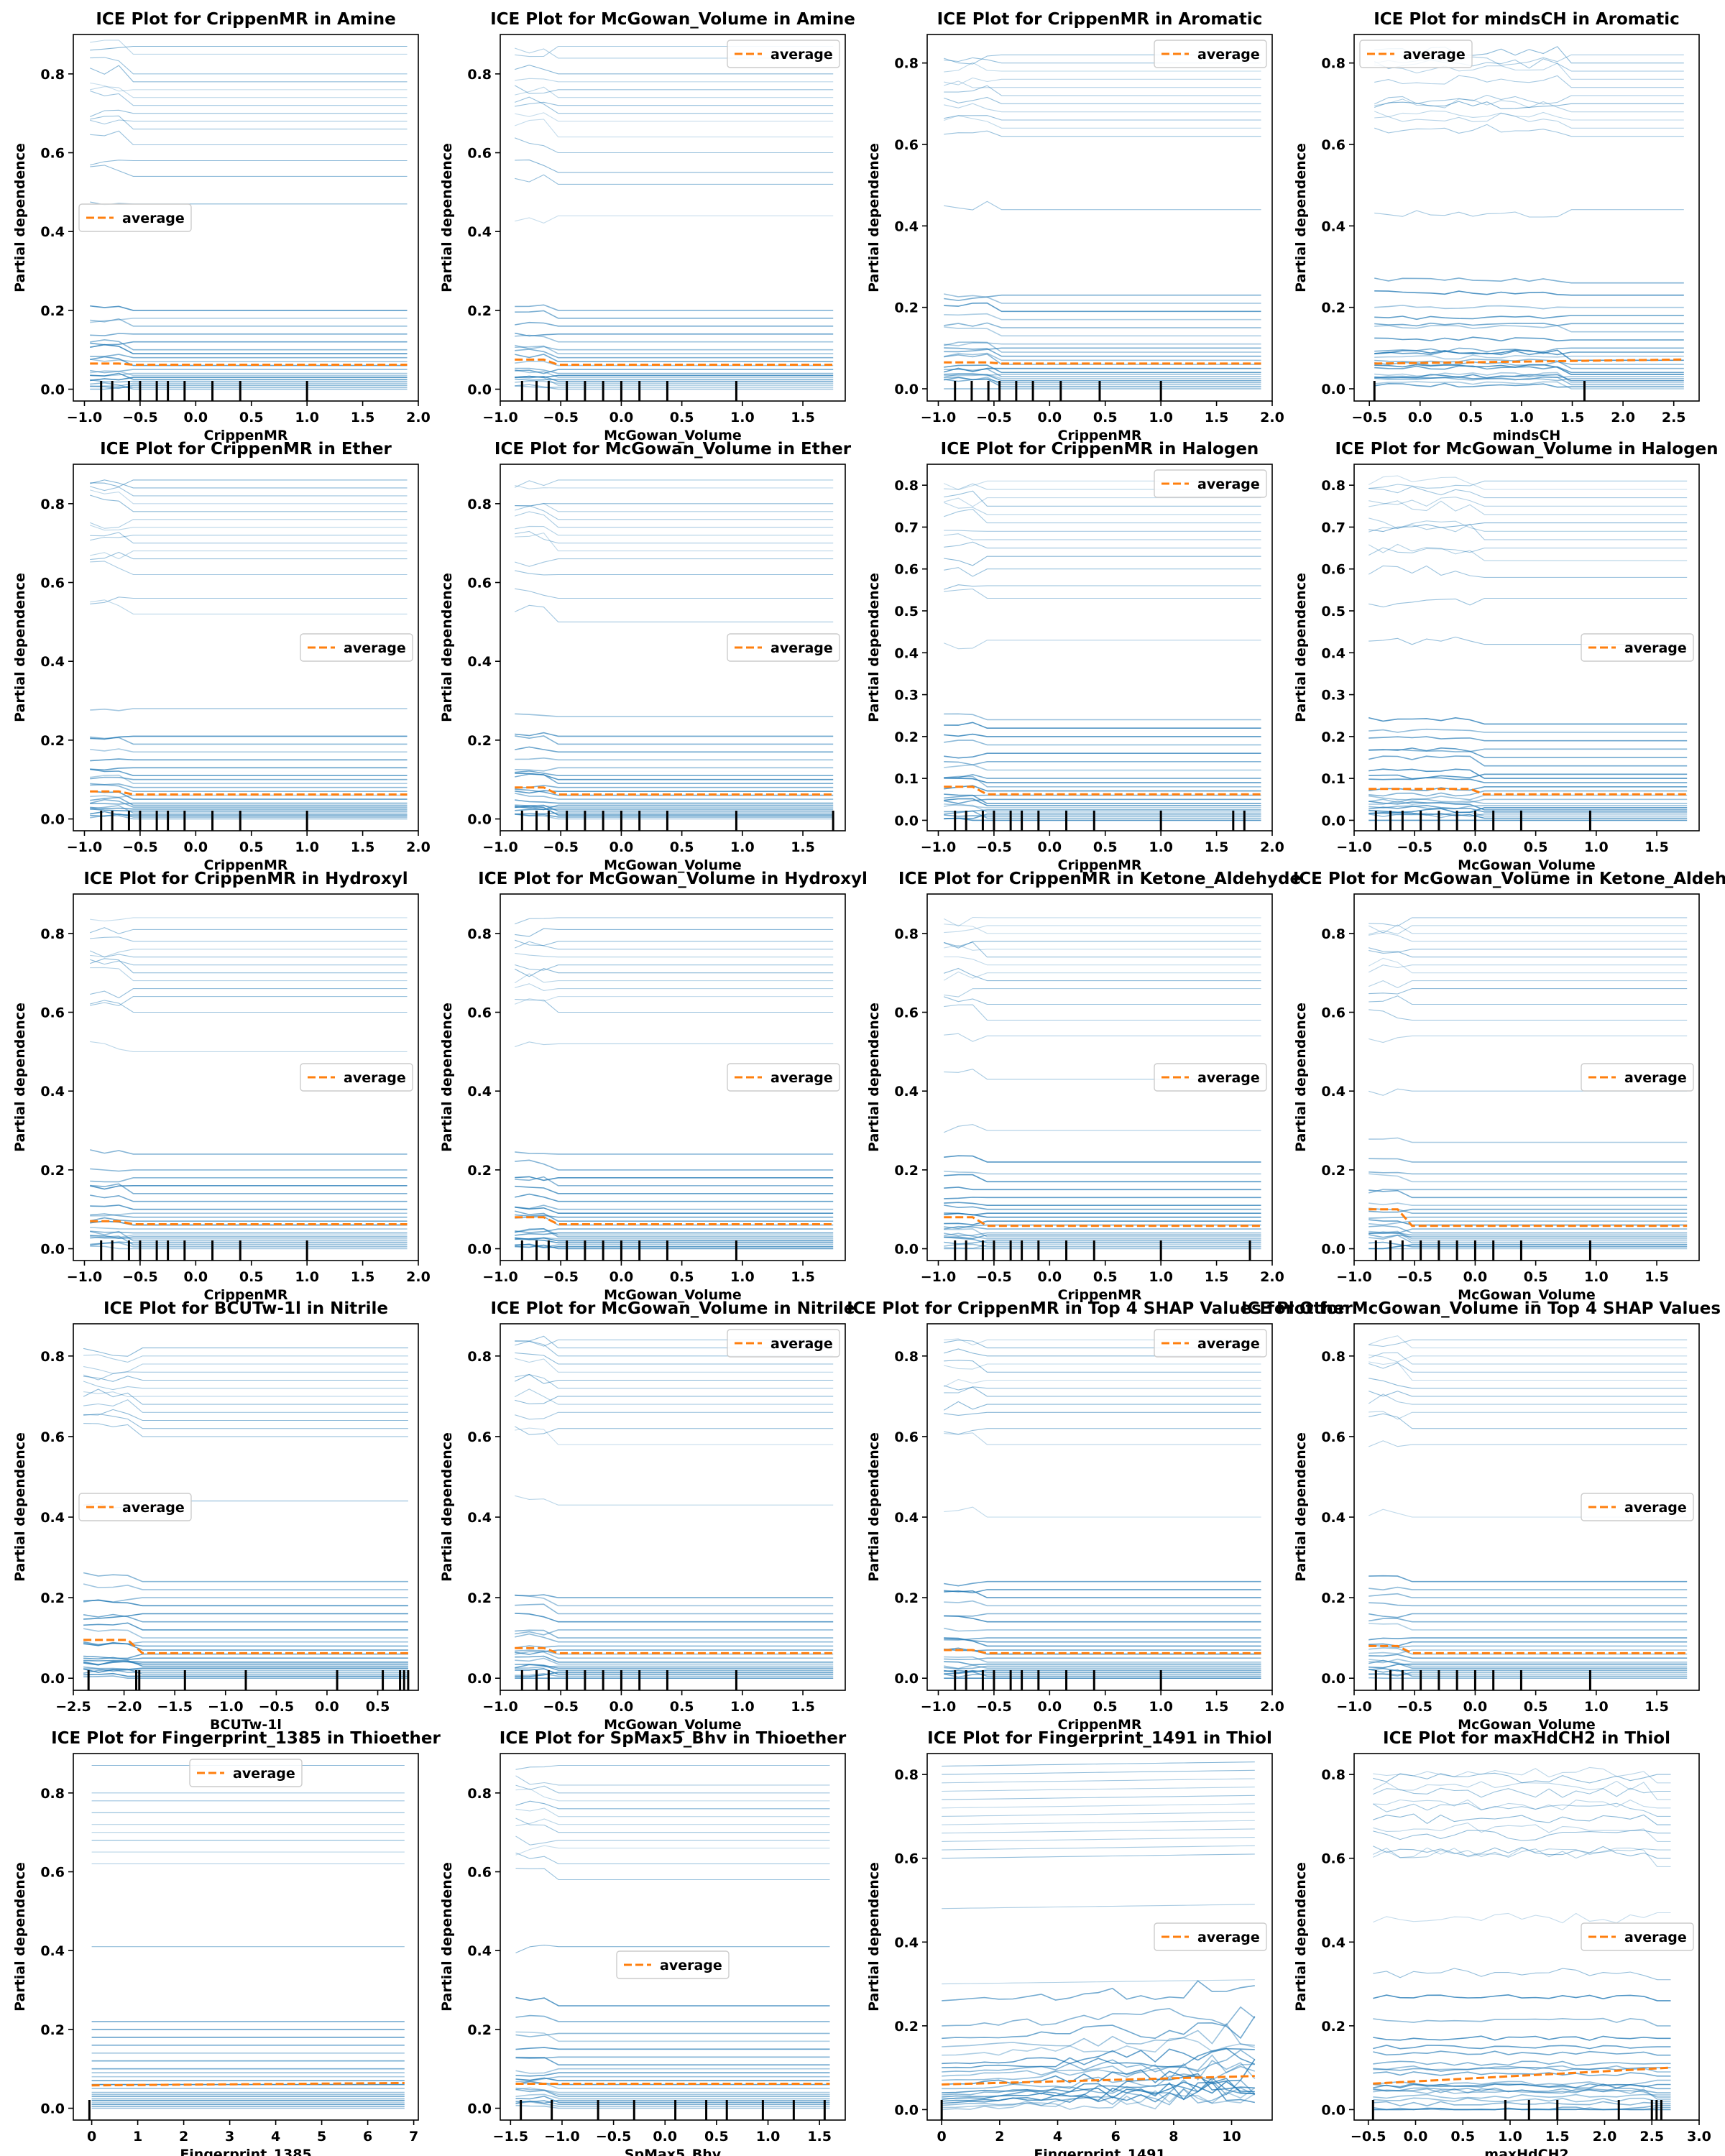  I want to click on x-tick-label: −2.0, so click(124, 1707).